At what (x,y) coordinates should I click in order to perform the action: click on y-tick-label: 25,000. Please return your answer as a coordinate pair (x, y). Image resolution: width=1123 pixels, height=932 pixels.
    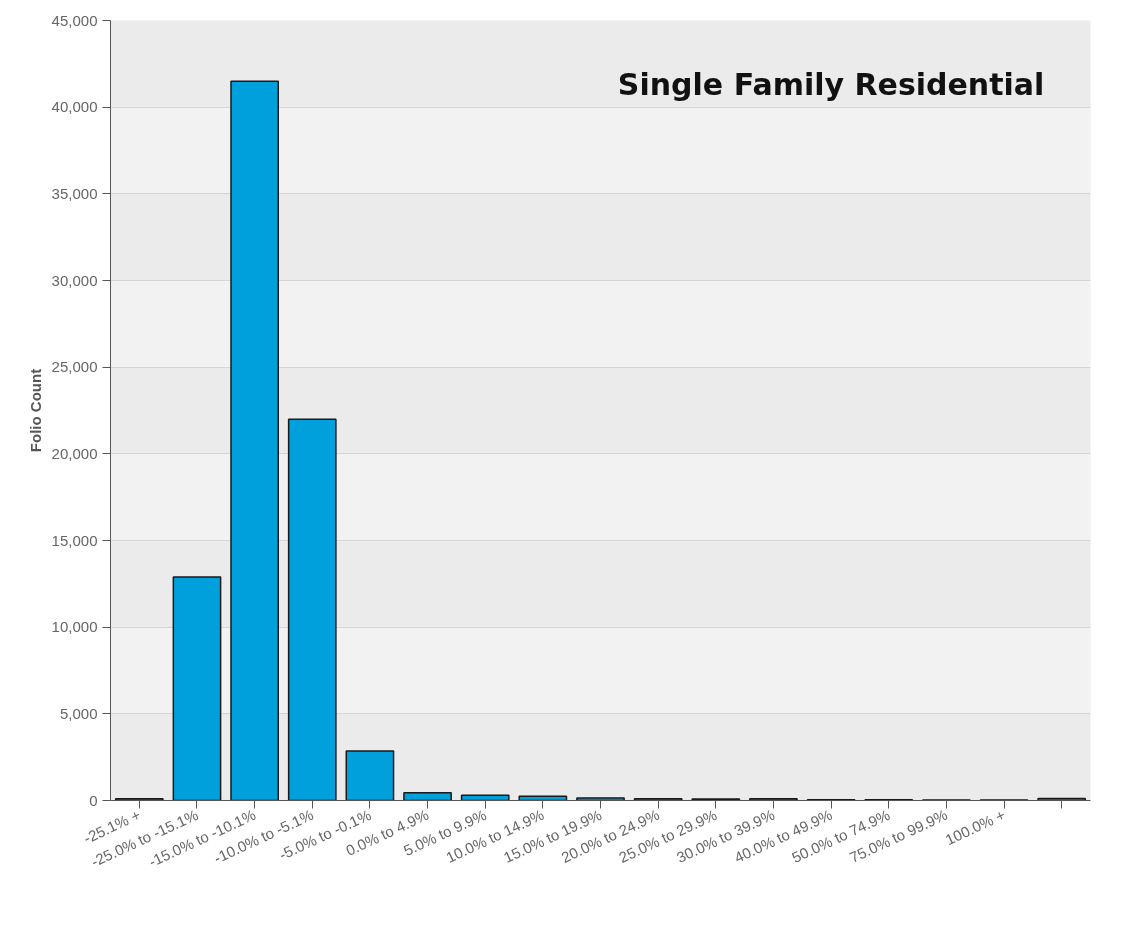
    Looking at the image, I should click on (74, 367).